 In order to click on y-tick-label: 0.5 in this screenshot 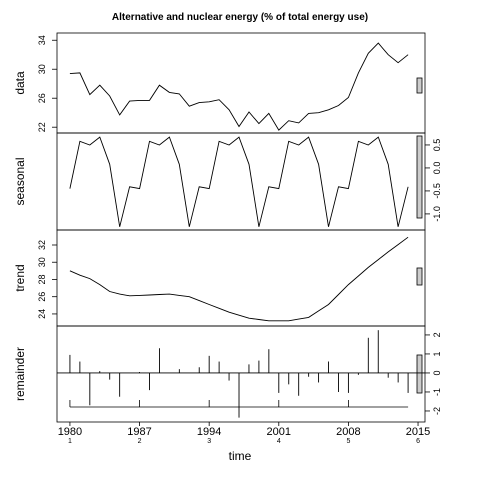, I will do `click(437, 145)`.